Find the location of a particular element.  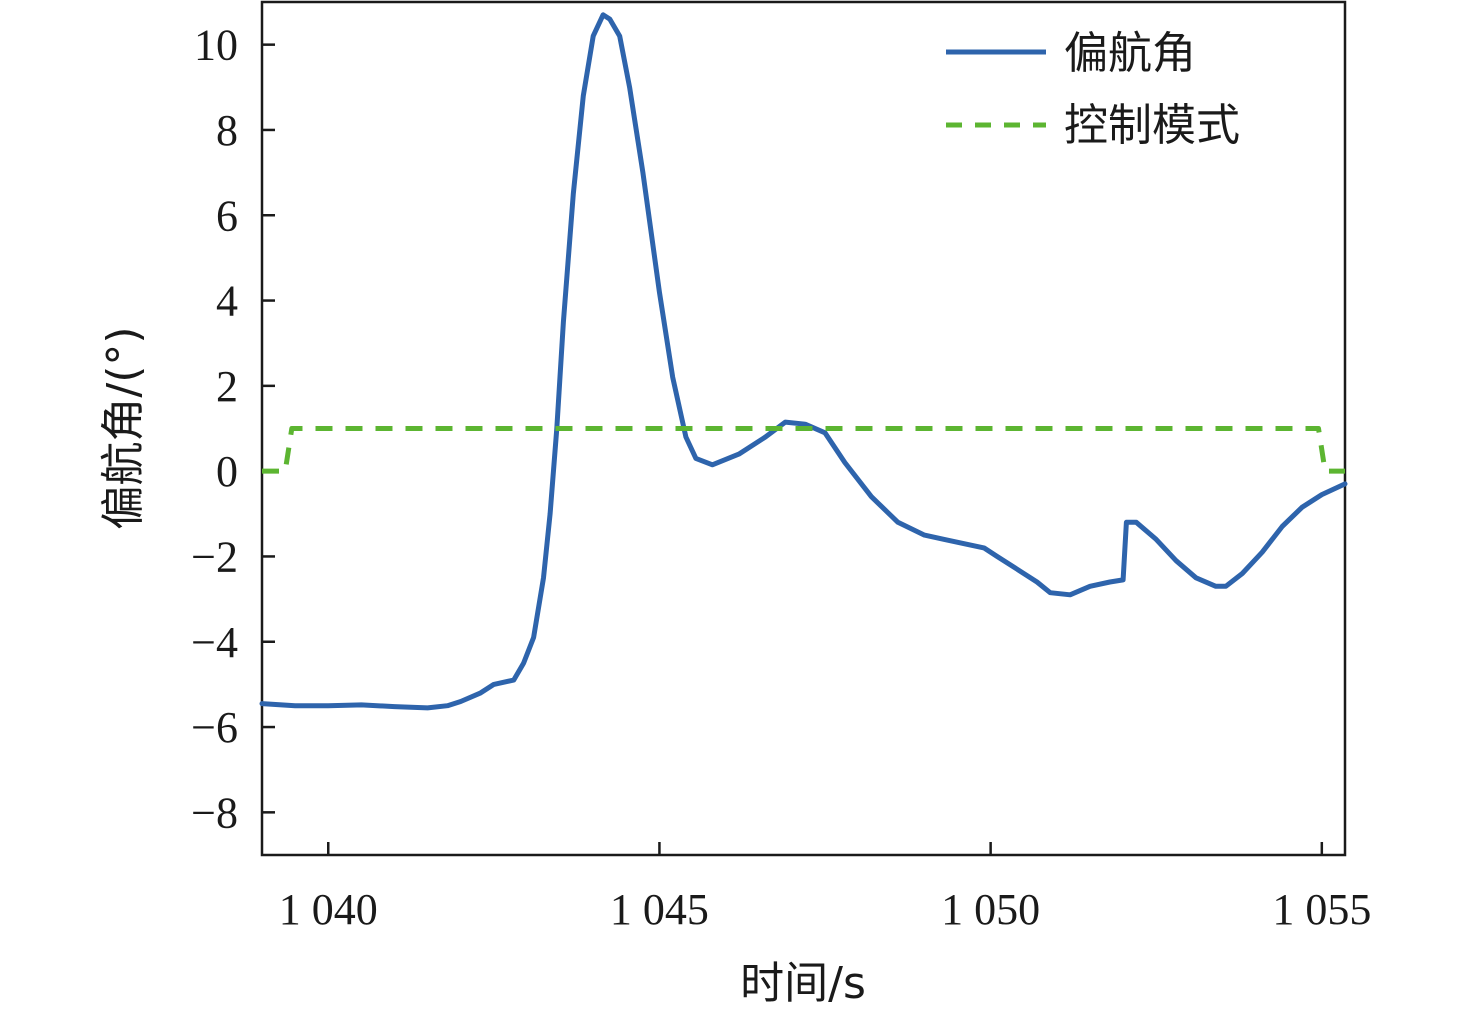

x-tick-label: 1 050 is located at coordinates (990, 909).